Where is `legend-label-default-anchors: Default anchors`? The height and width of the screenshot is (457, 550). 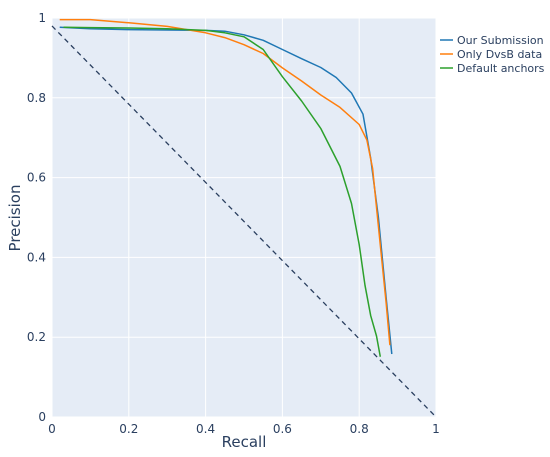 legend-label-default-anchors: Default anchors is located at coordinates (501, 68).